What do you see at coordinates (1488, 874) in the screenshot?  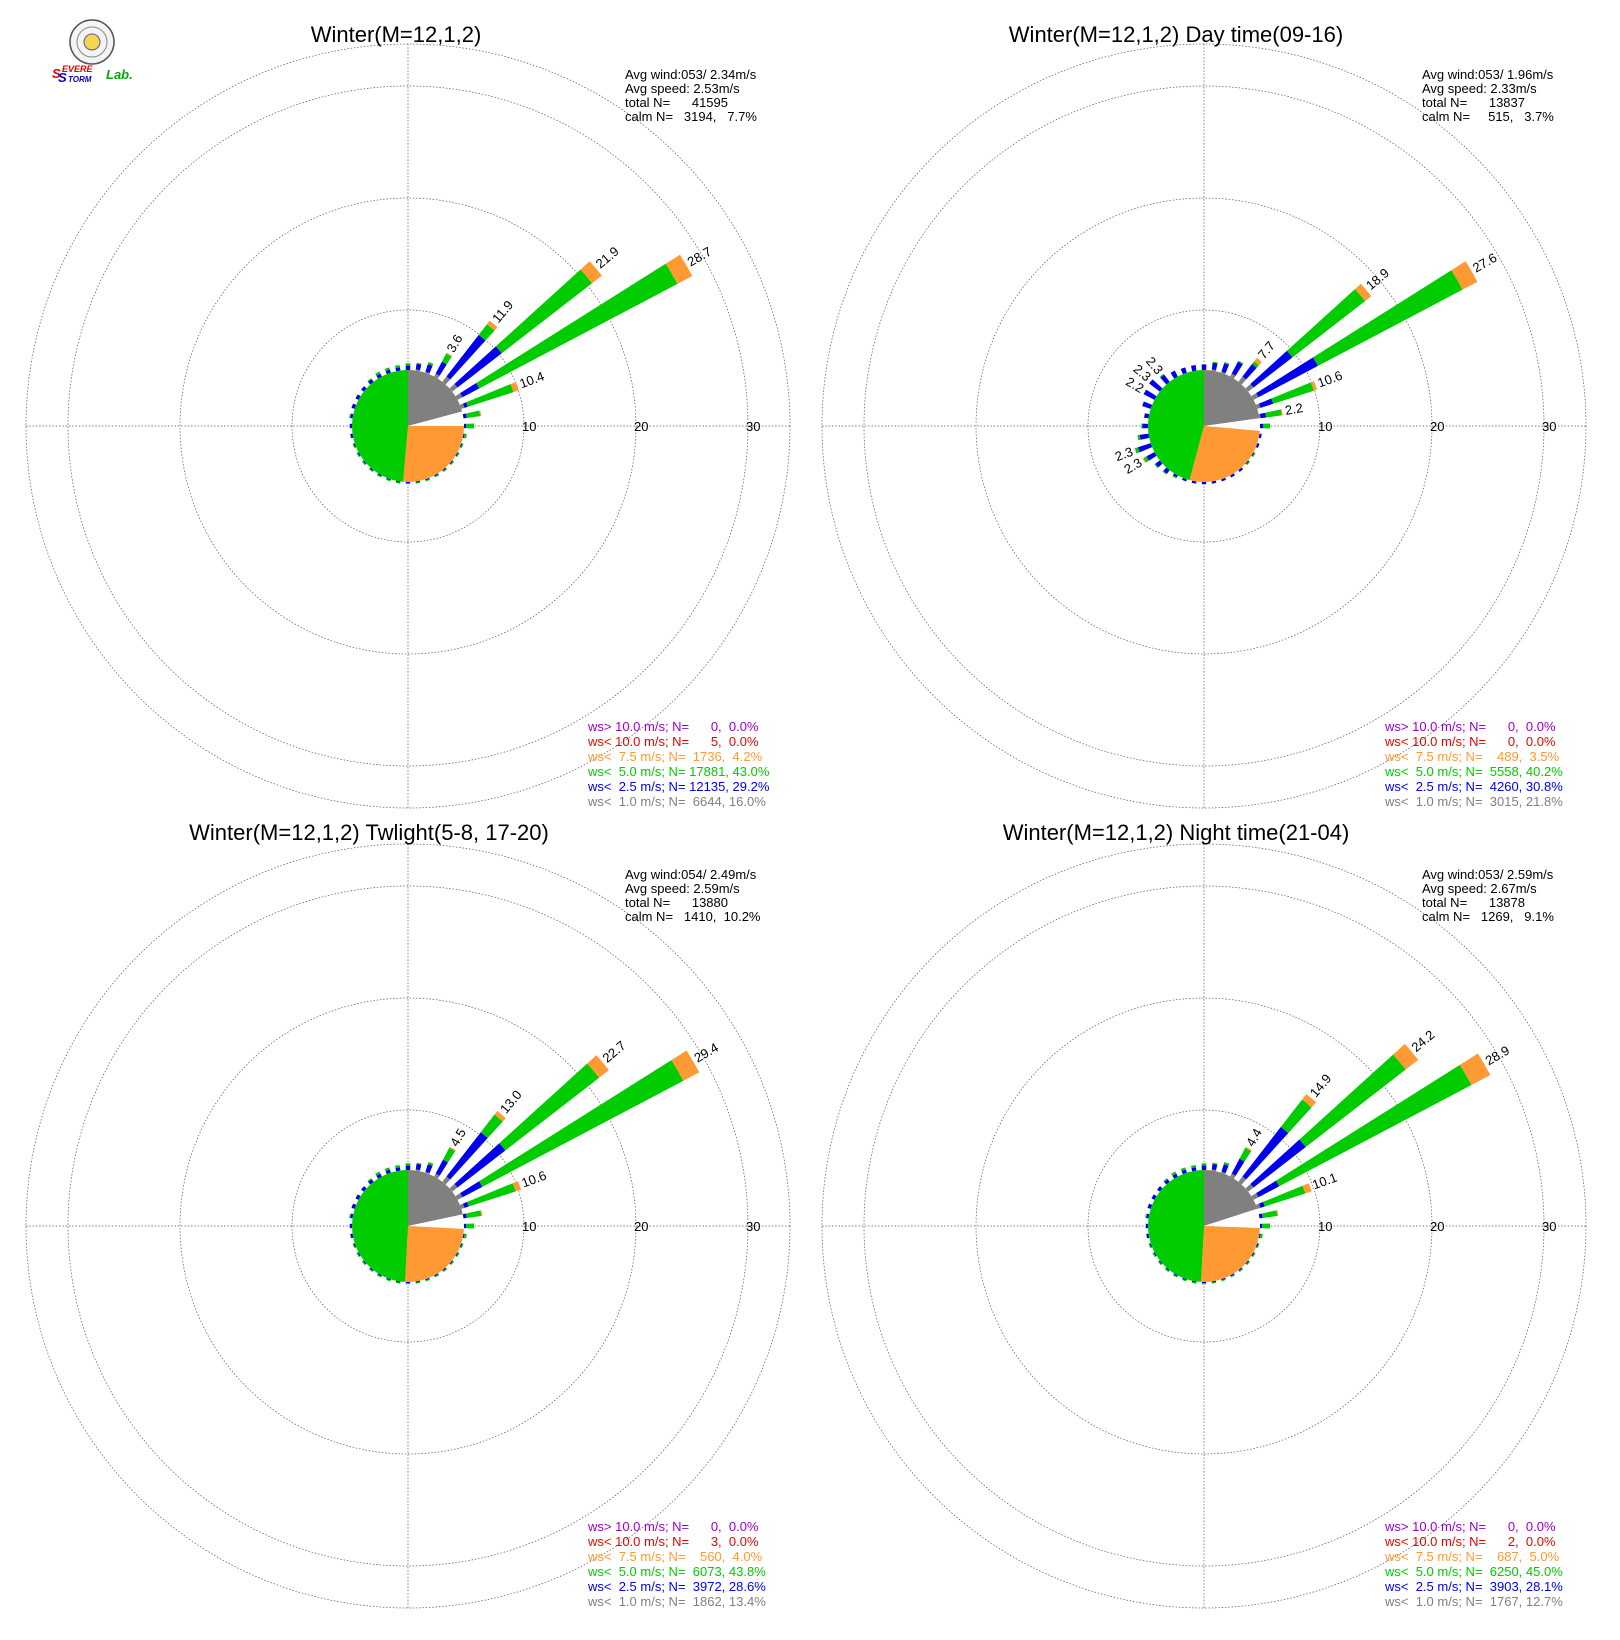 I see `info-line: Avg wind:053/ 2.59m/s` at bounding box center [1488, 874].